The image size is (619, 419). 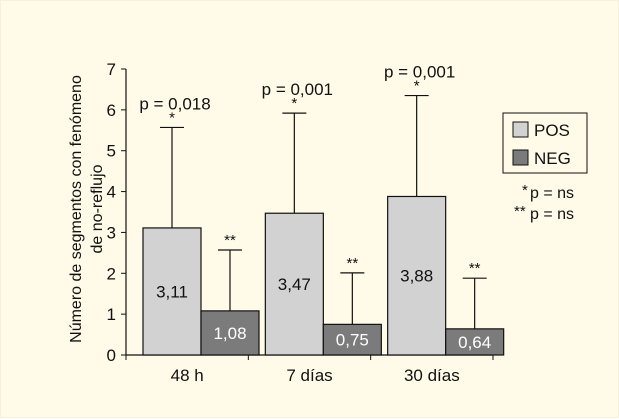 What do you see at coordinates (520, 157) in the screenshot?
I see `legend-swatch-neg` at bounding box center [520, 157].